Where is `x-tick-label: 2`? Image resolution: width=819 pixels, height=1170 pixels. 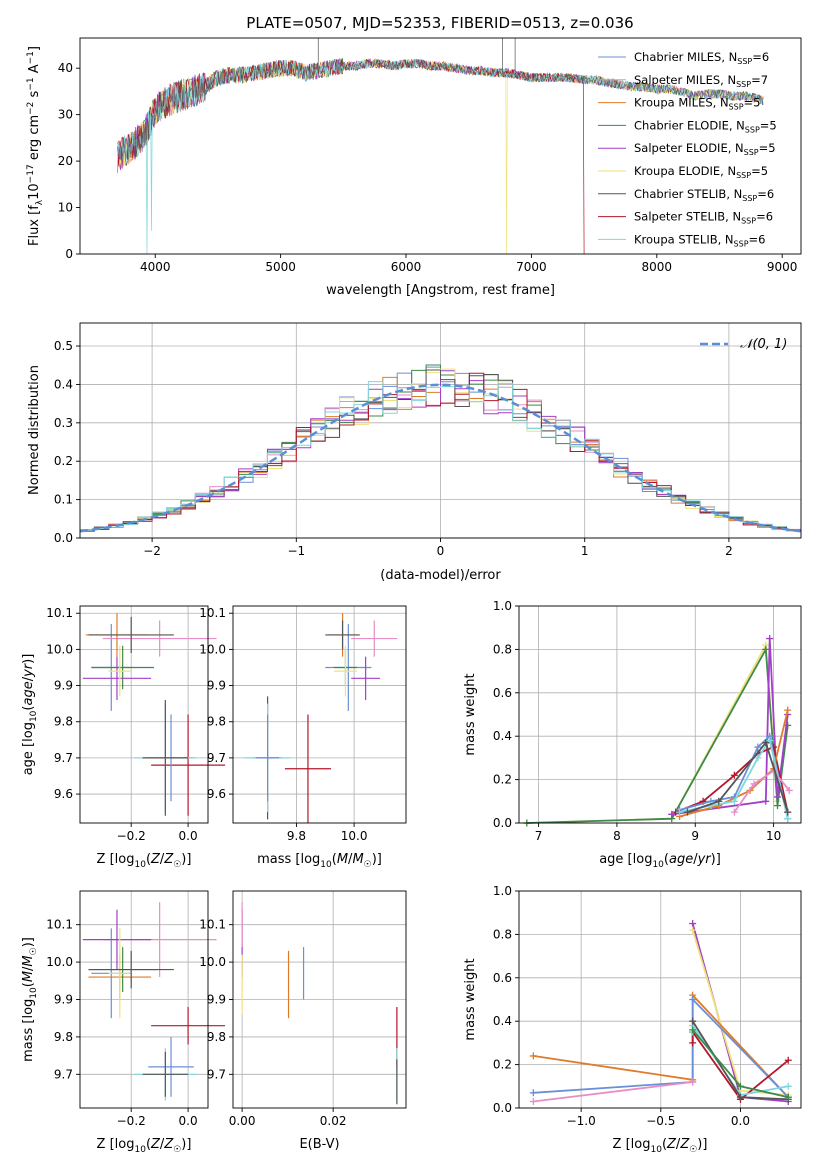 x-tick-label: 2 is located at coordinates (729, 551).